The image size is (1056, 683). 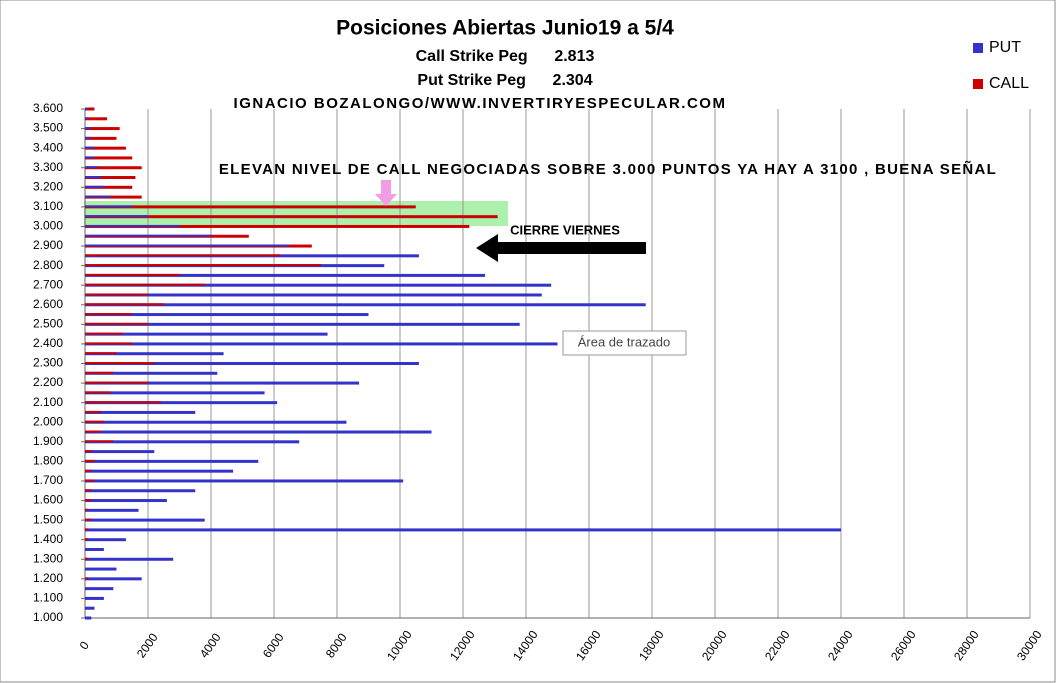 What do you see at coordinates (48, 441) in the screenshot?
I see `y-tick-label: 1.900` at bounding box center [48, 441].